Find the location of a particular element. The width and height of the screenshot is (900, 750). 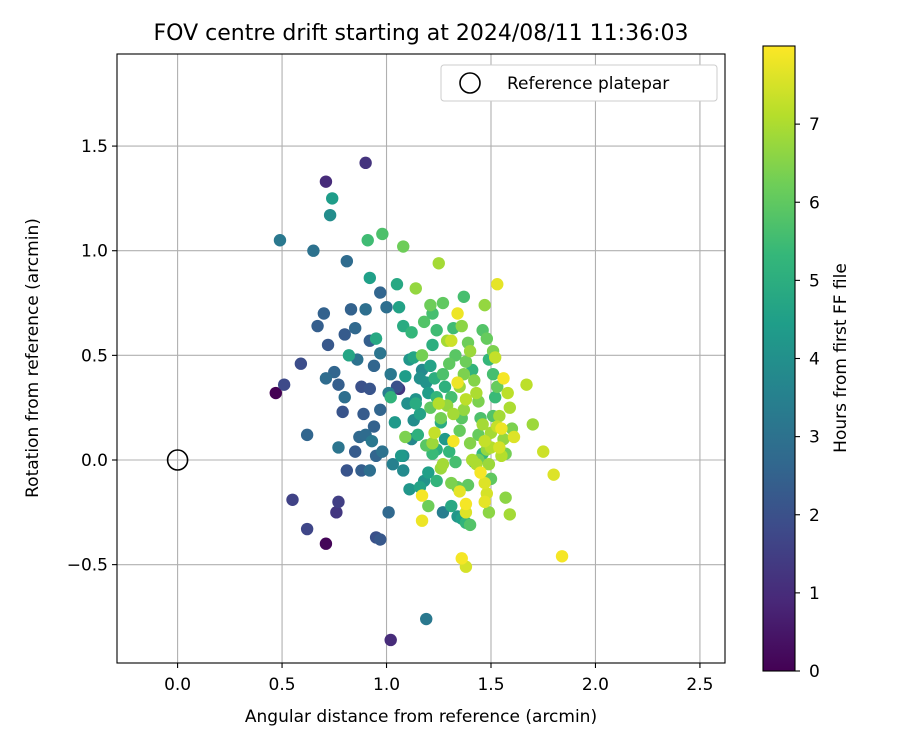

x-tick-label: 2.0 is located at coordinates (595, 685).